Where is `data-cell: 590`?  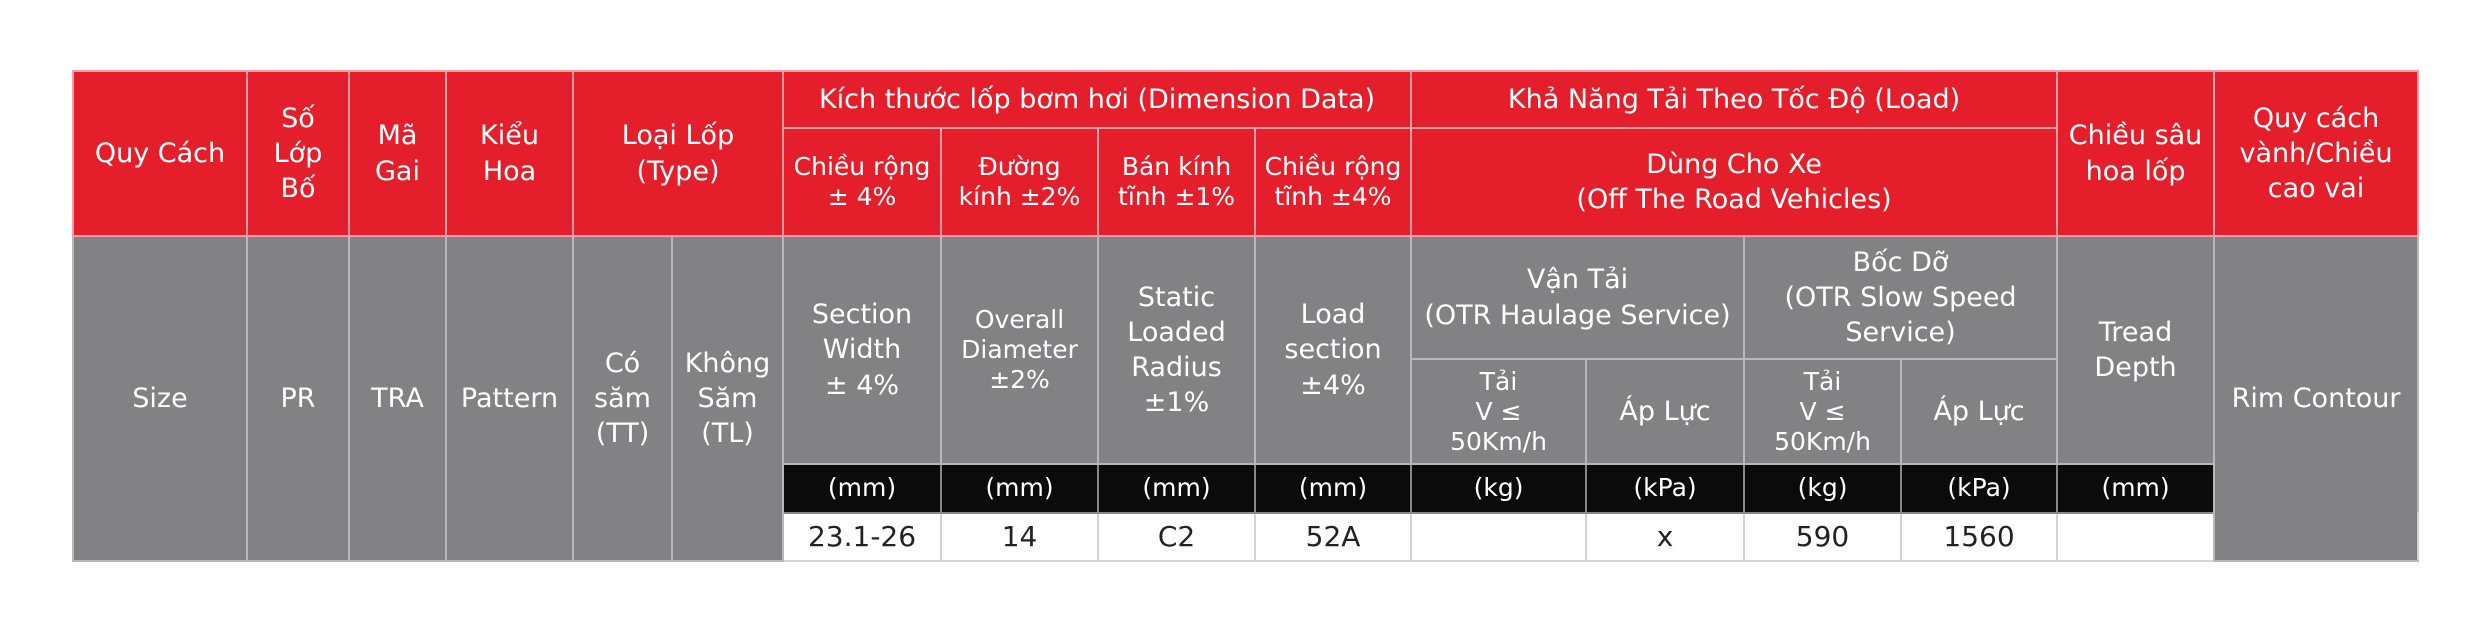 data-cell: 590 is located at coordinates (1823, 537).